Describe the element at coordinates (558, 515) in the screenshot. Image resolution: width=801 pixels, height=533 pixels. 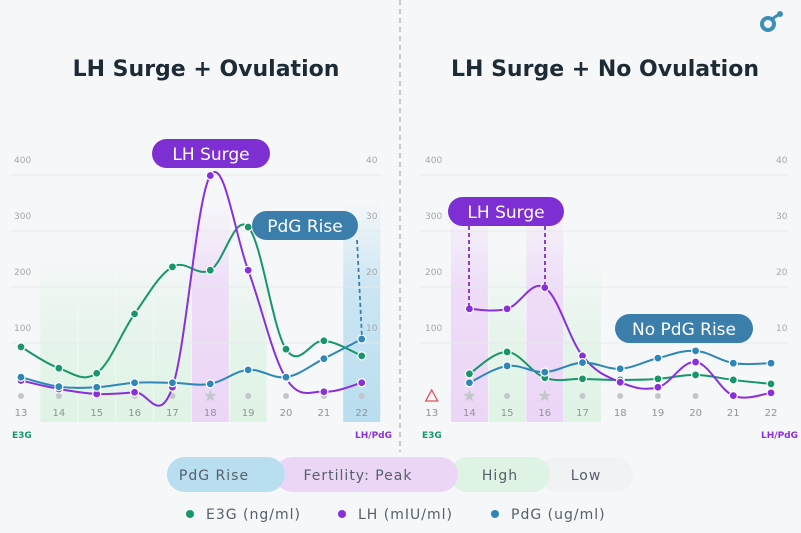
I see `legend-series-label: PdG (ug/ml)` at that location.